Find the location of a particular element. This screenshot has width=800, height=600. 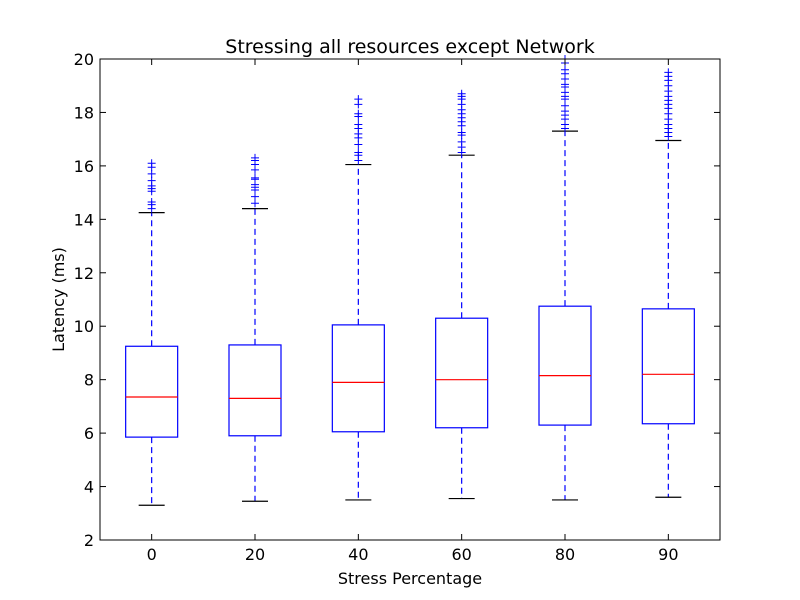

y-tick-label: 4 is located at coordinates (89, 487).